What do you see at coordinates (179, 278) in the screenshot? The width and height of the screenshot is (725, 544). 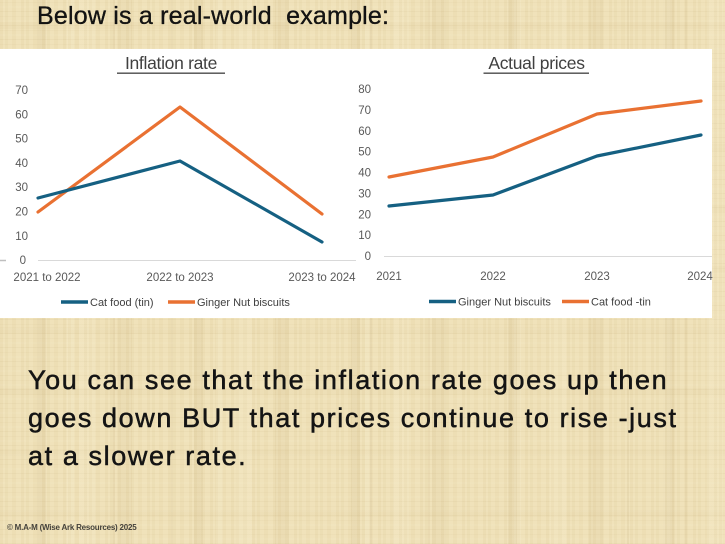 I see `svg-text: 2022 to 2023` at bounding box center [179, 278].